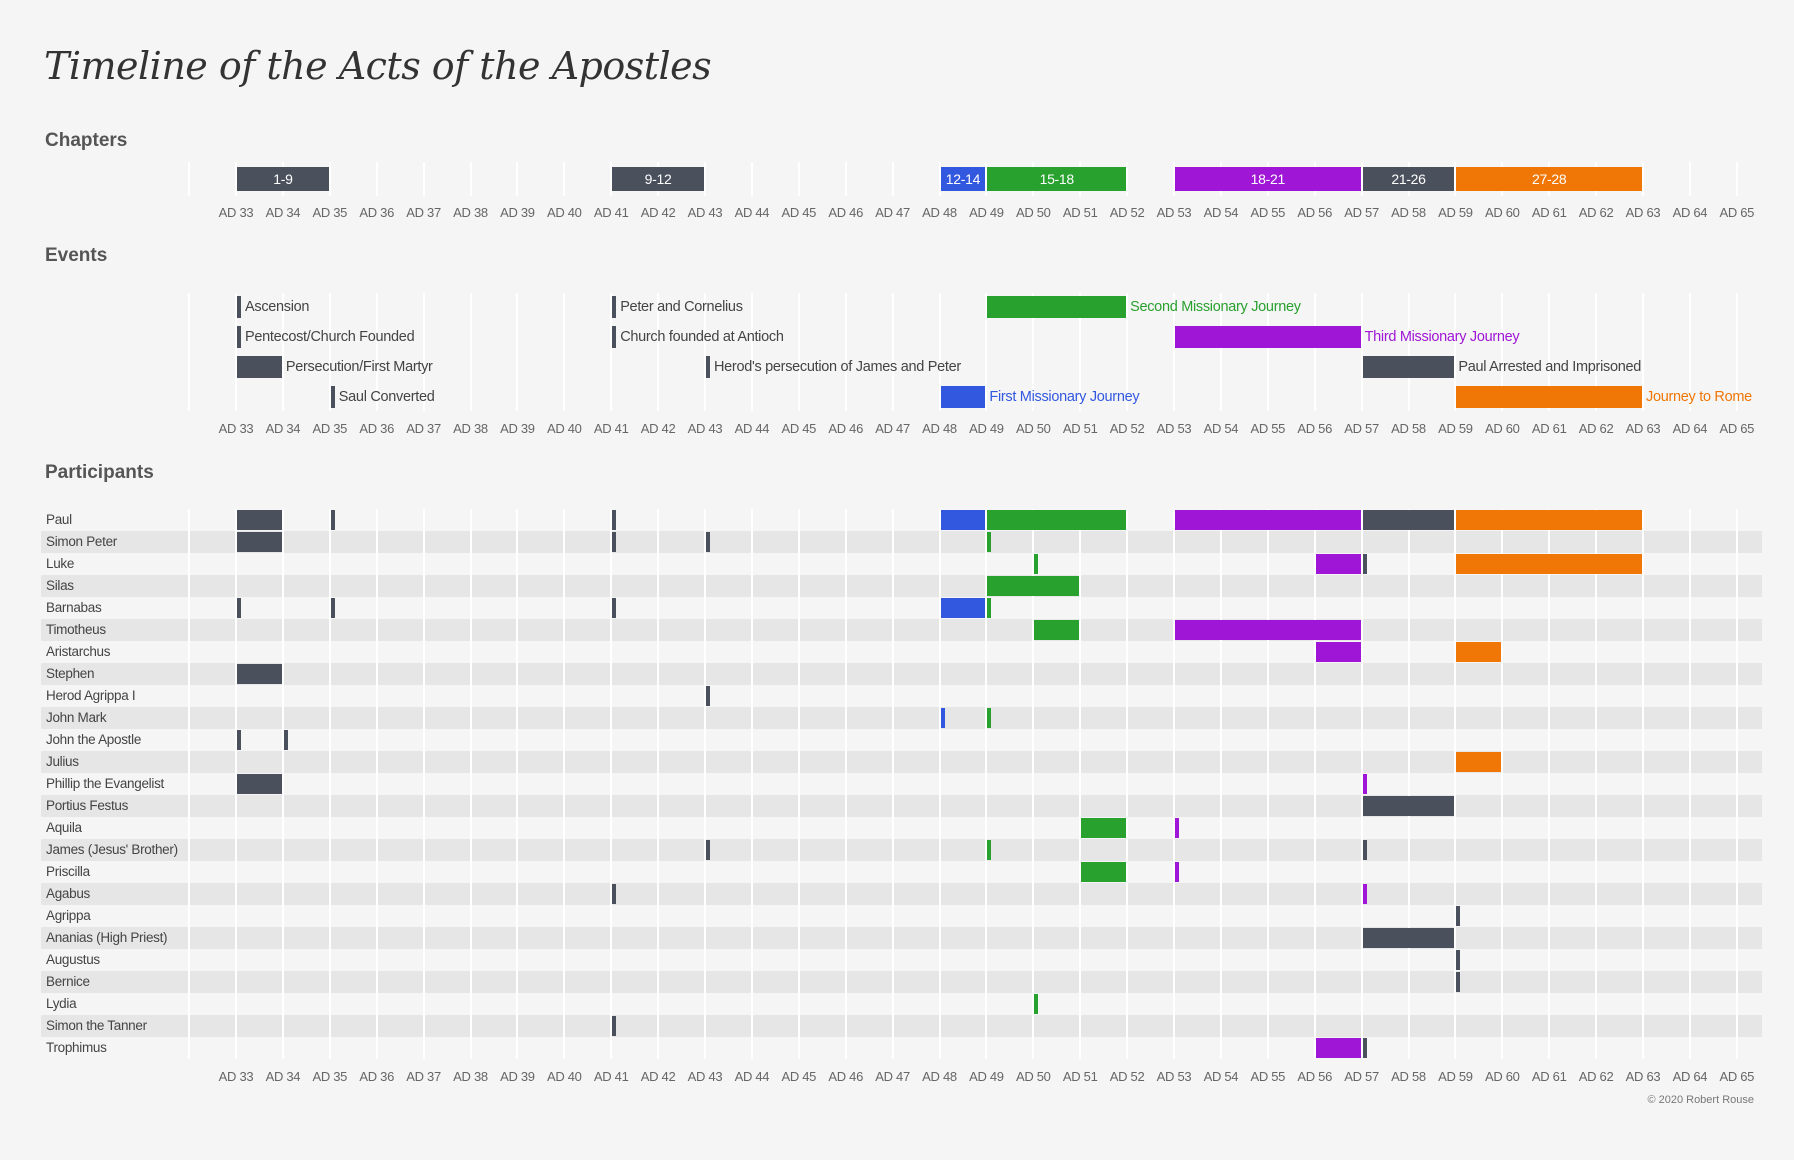  Describe the element at coordinates (705, 1076) in the screenshot. I see `x-tick-label: AD 43` at that location.